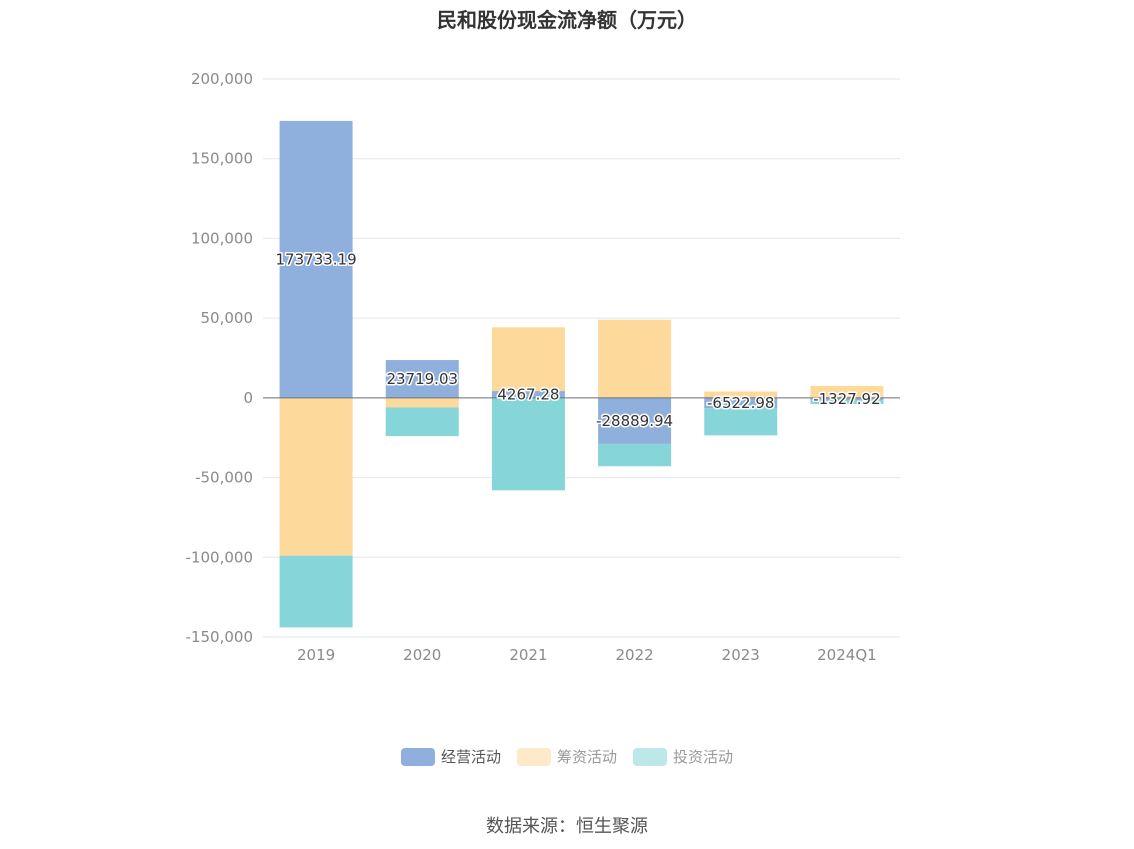  What do you see at coordinates (847, 401) in the screenshot?
I see `bar-投资活动-2024Q1` at bounding box center [847, 401].